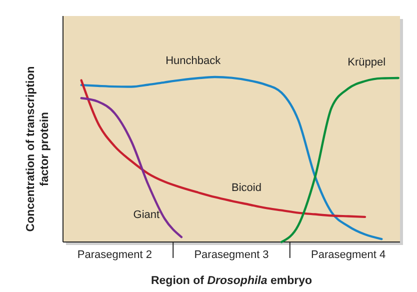  Describe the element at coordinates (231, 281) in the screenshot. I see `x-axis-title: Region of Drosophila embryo` at that location.